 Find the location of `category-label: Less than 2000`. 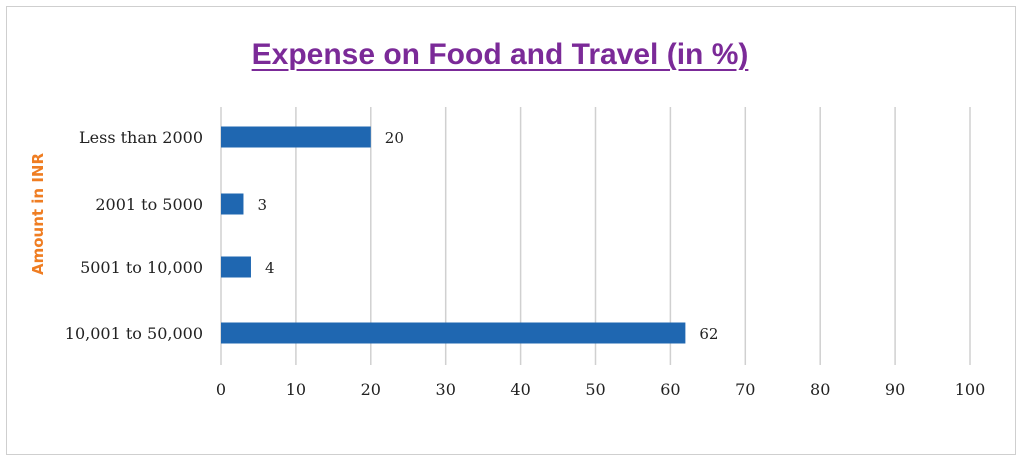

category-label: Less than 2000 is located at coordinates (141, 137).